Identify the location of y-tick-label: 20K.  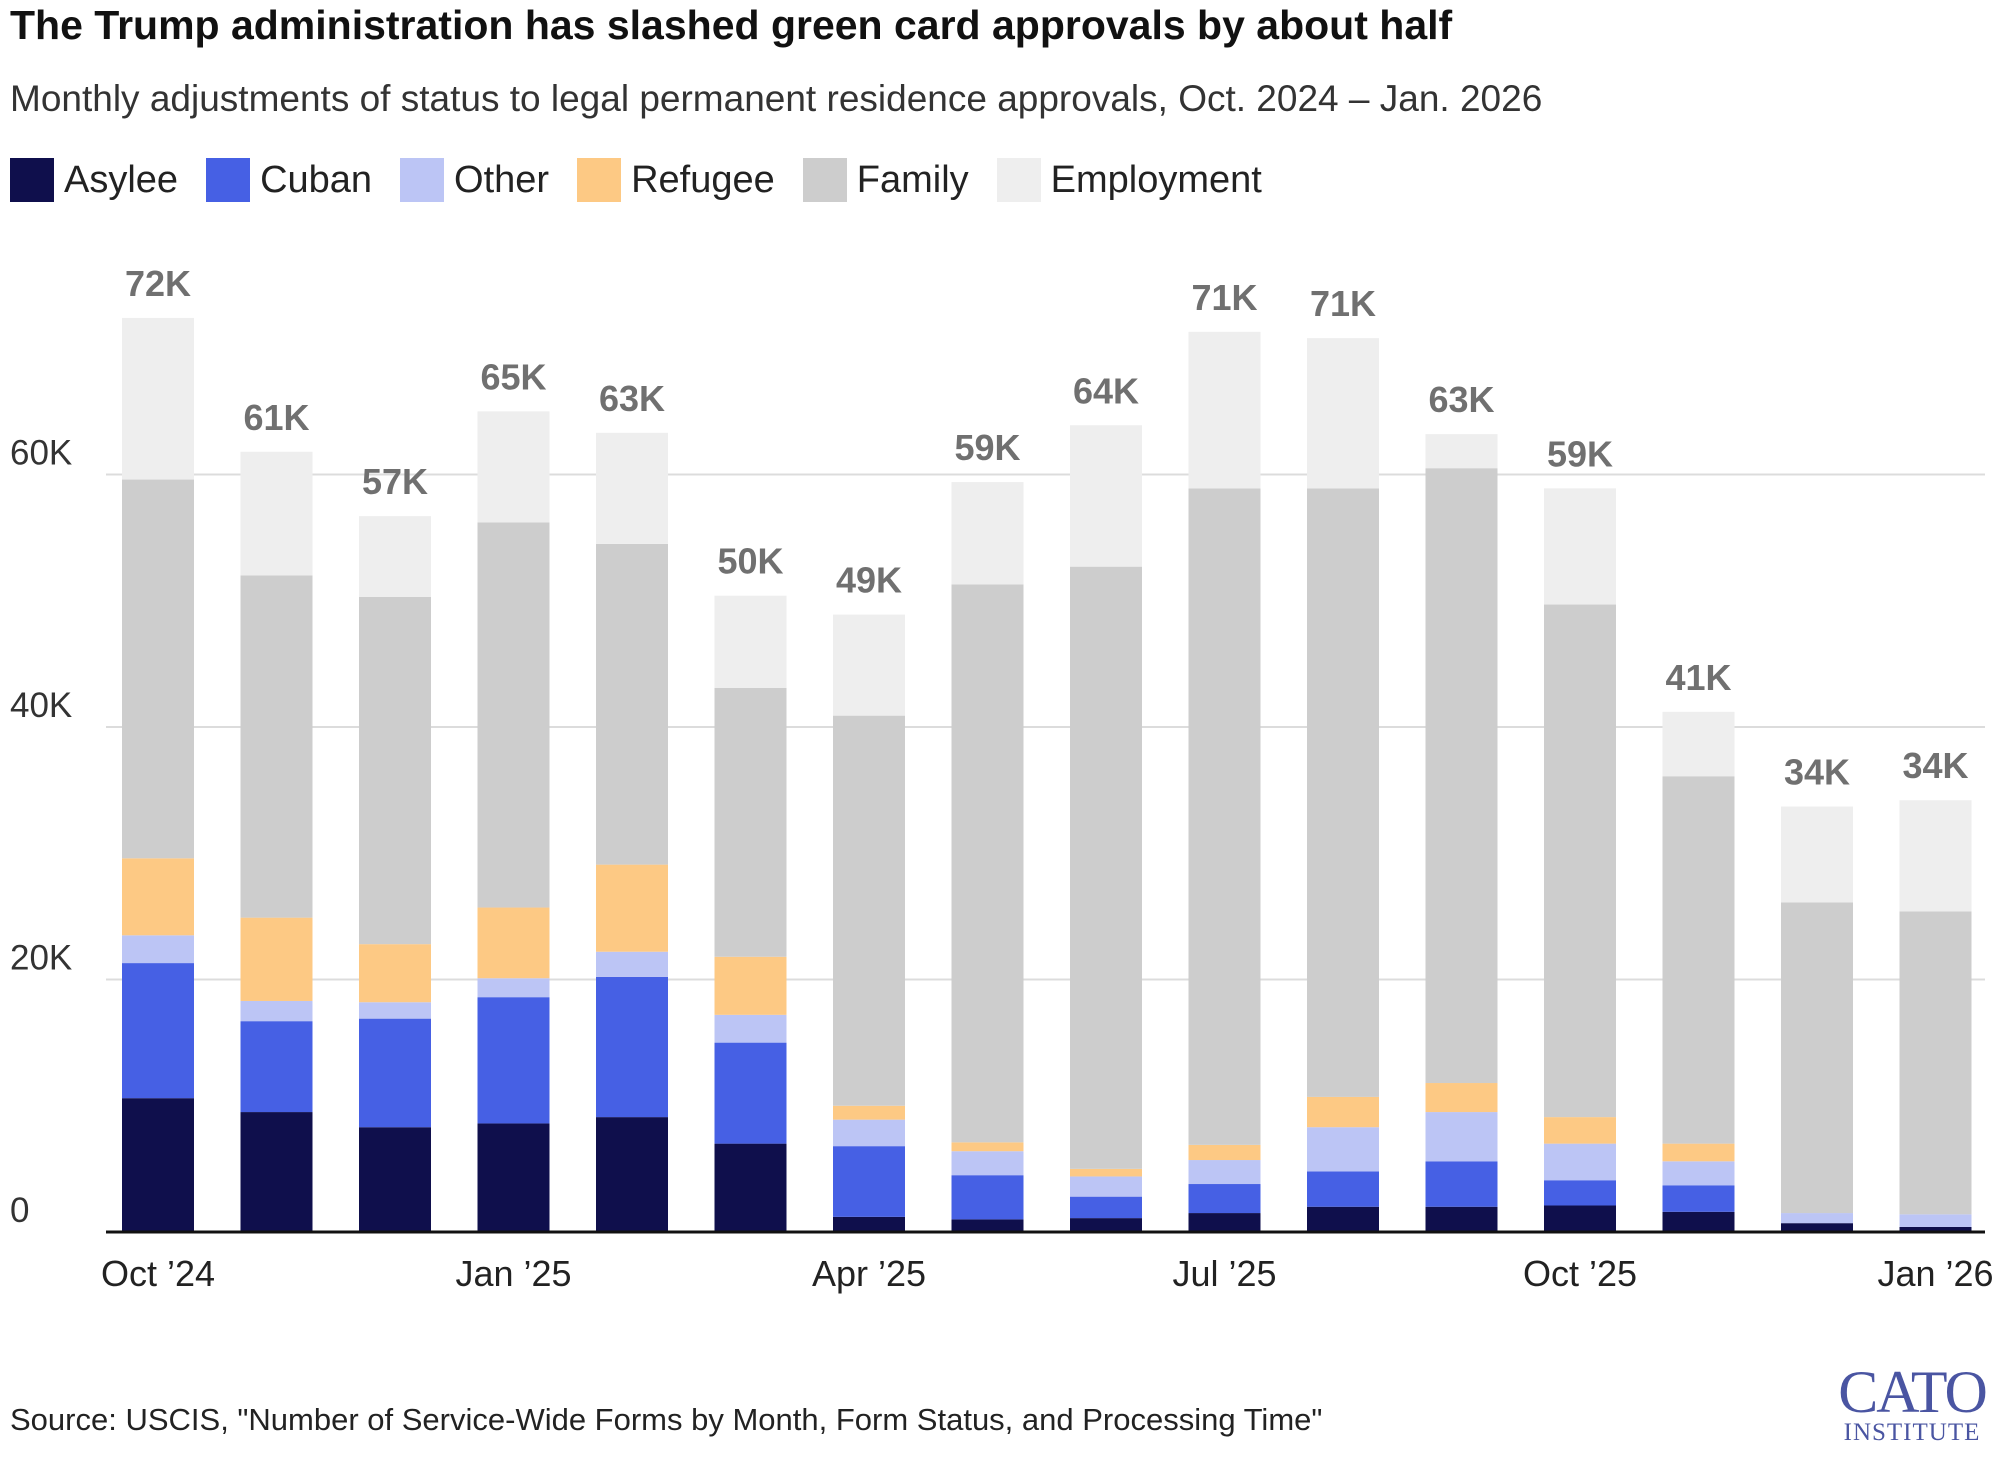
(41, 958).